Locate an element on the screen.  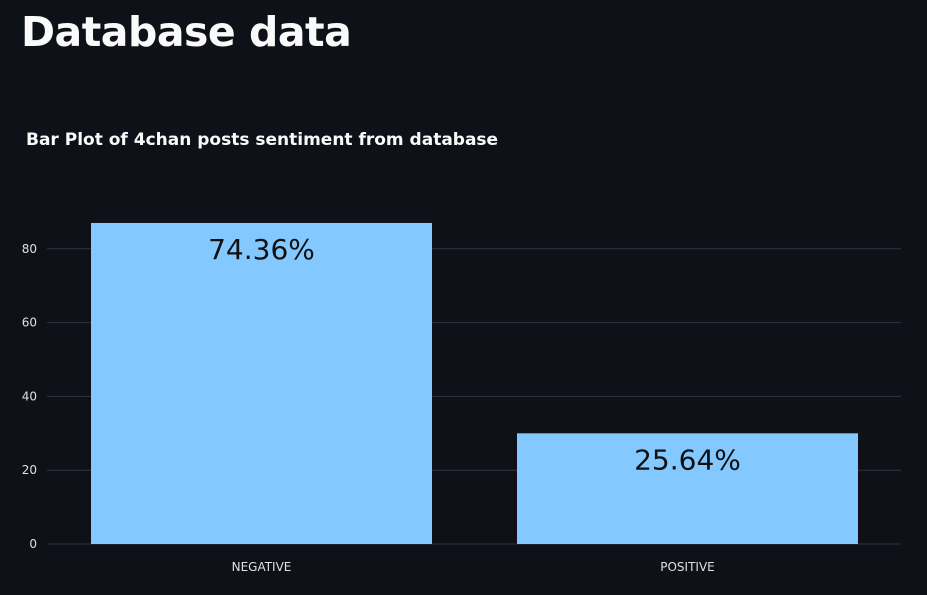
y-tick-label: 0 is located at coordinates (33, 544).